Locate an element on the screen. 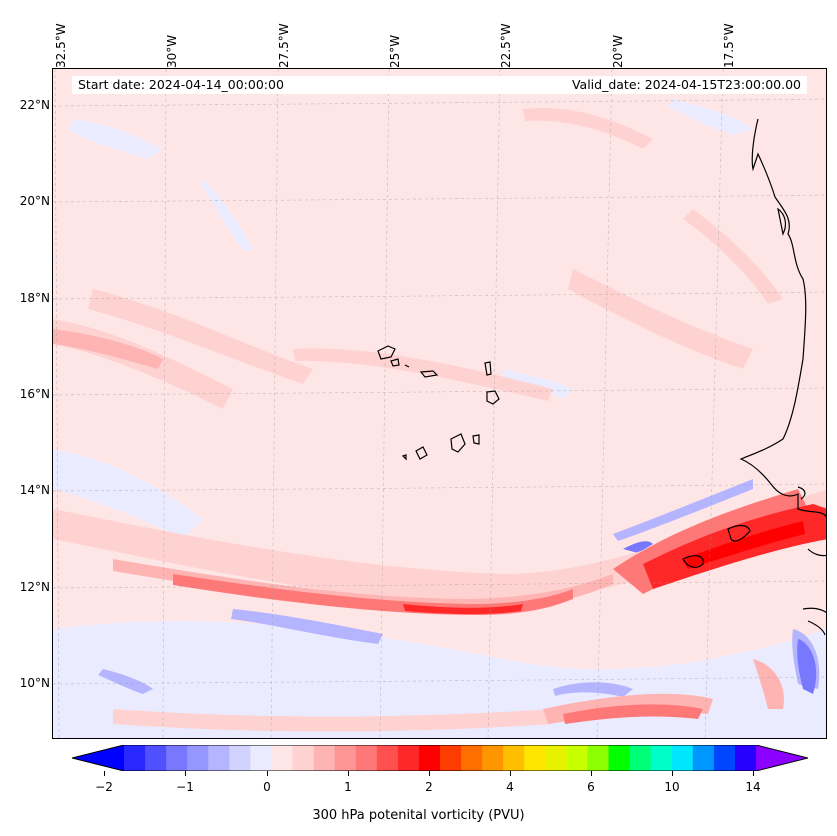 The height and width of the screenshot is (836, 837). strong-negative-patches is located at coordinates (720, 617).